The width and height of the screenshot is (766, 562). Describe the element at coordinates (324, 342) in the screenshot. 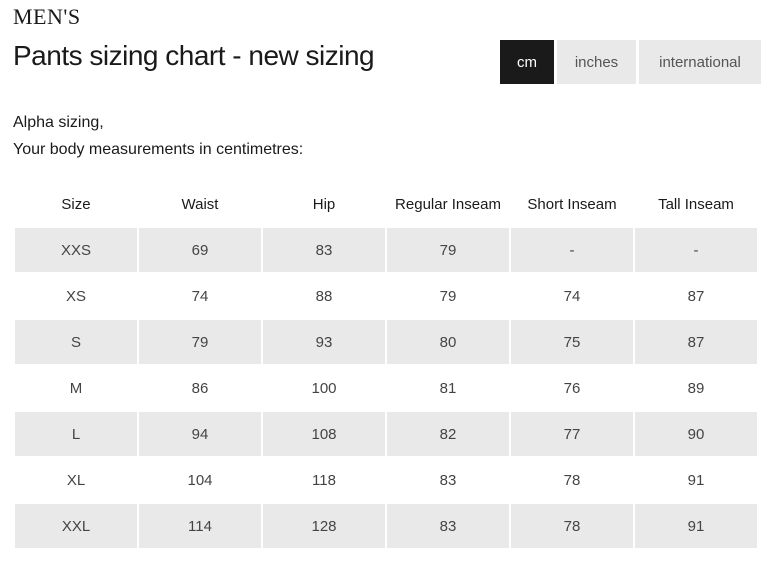

I see `table-cell: 93` at that location.